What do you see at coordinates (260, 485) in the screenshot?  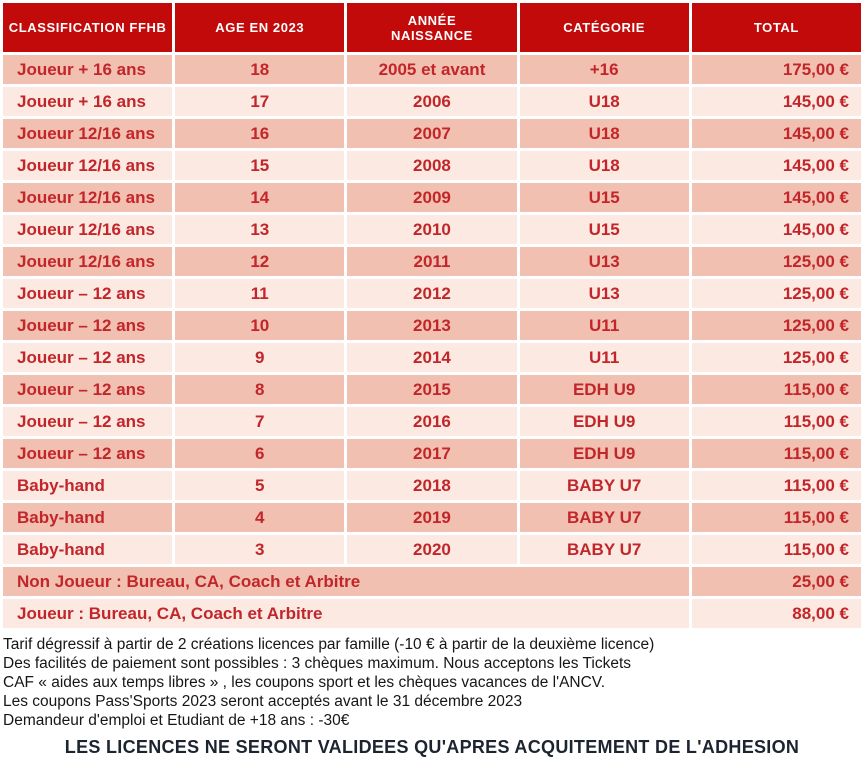 I see `cell-age: 5` at bounding box center [260, 485].